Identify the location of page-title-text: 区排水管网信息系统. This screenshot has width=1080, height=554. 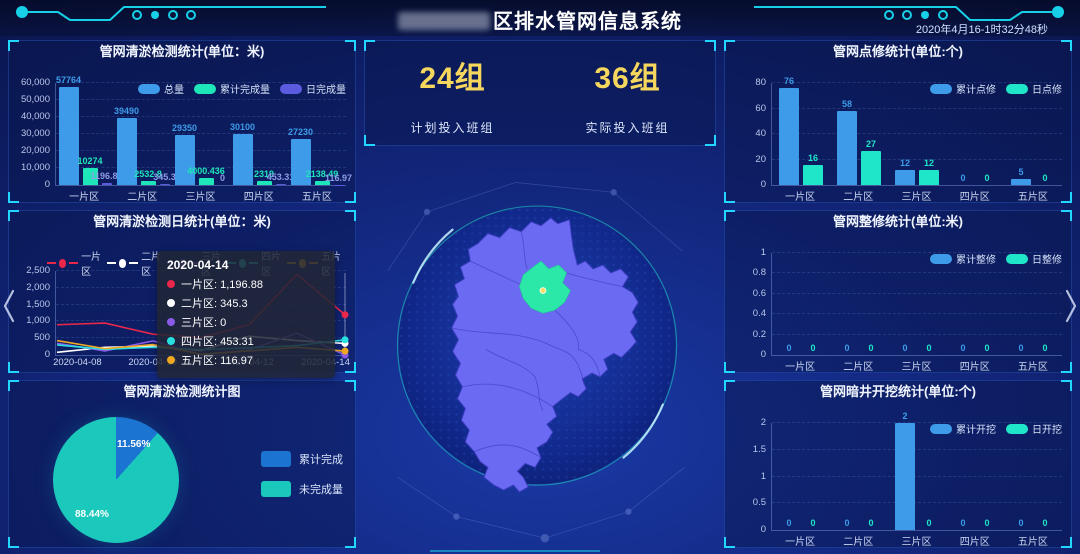
(587, 22).